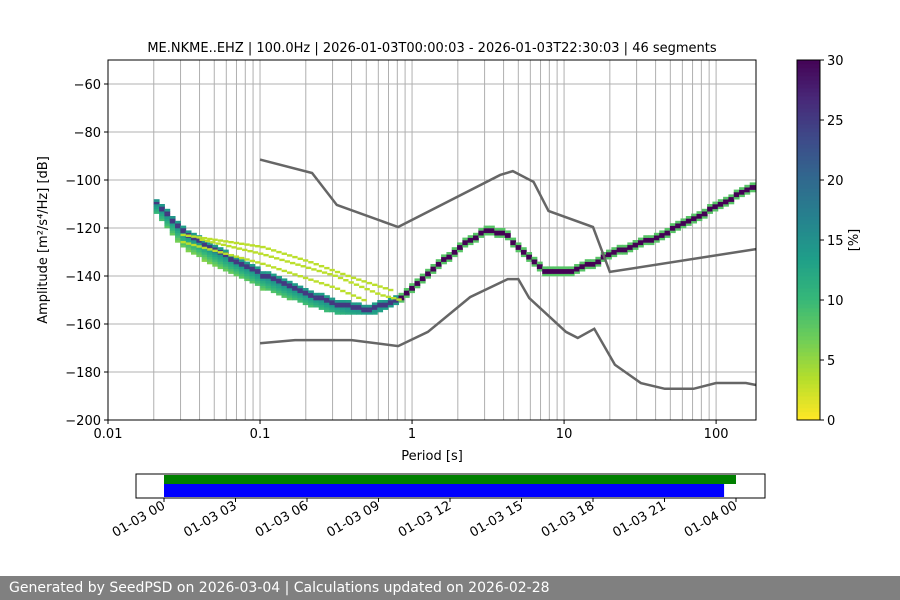 This screenshot has width=900, height=600. I want to click on x-tick-label: 100, so click(716, 434).